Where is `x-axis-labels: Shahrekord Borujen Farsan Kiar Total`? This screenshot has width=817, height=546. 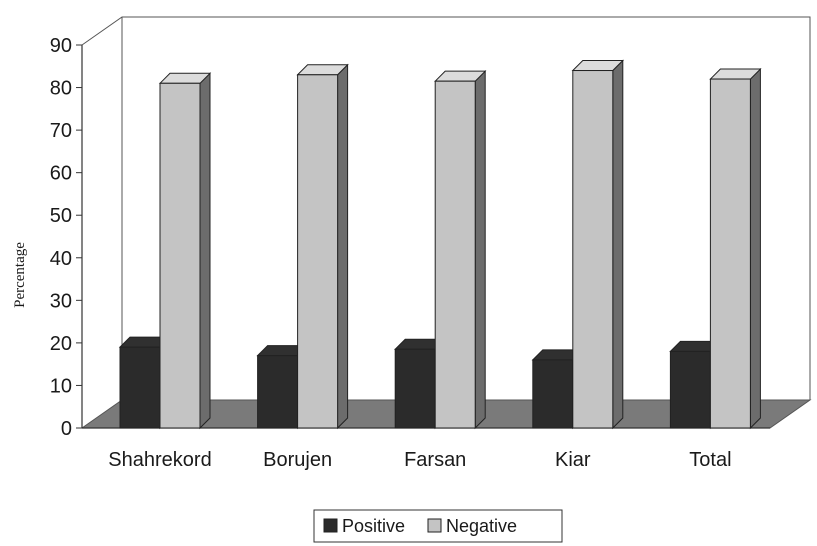 x-axis-labels: Shahrekord Borujen Farsan Kiar Total is located at coordinates (419, 460).